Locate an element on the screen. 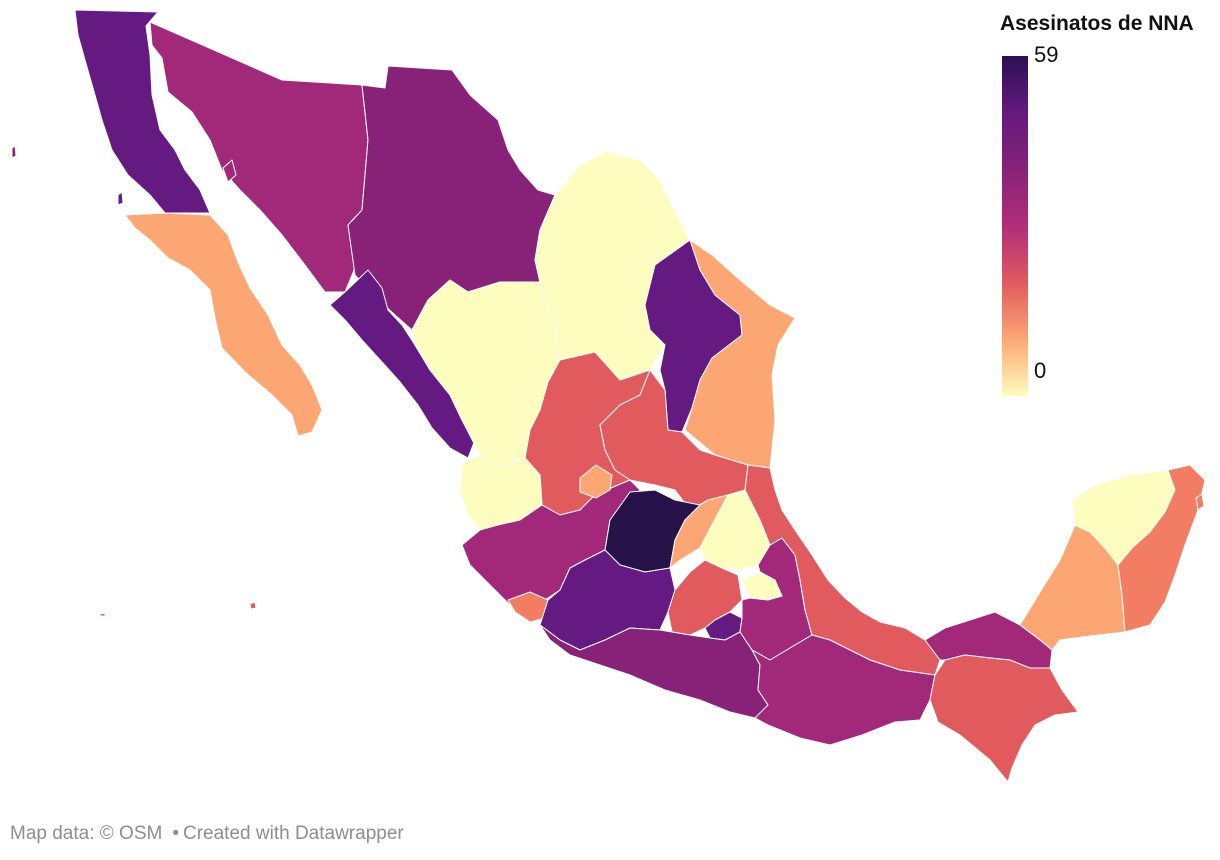 This screenshot has height=860, width=1220. legend-min-label: 0 is located at coordinates (1040, 370).